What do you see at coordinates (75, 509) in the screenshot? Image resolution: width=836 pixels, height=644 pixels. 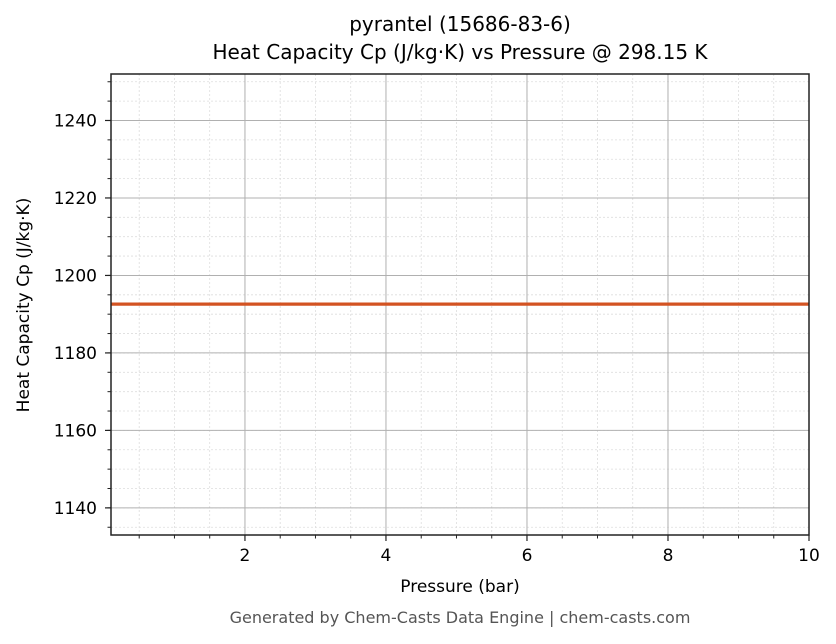 I see `y-tick-label: 1140` at bounding box center [75, 509].